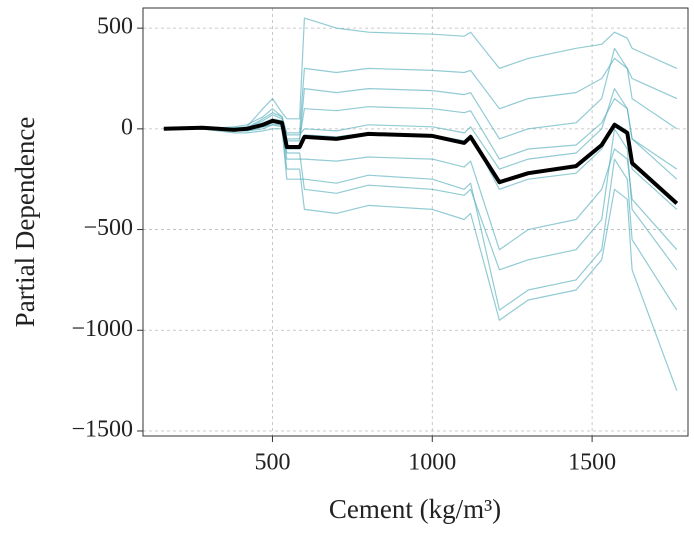 Image resolution: width=694 pixels, height=537 pixels. I want to click on pd-line, so click(421, 161).